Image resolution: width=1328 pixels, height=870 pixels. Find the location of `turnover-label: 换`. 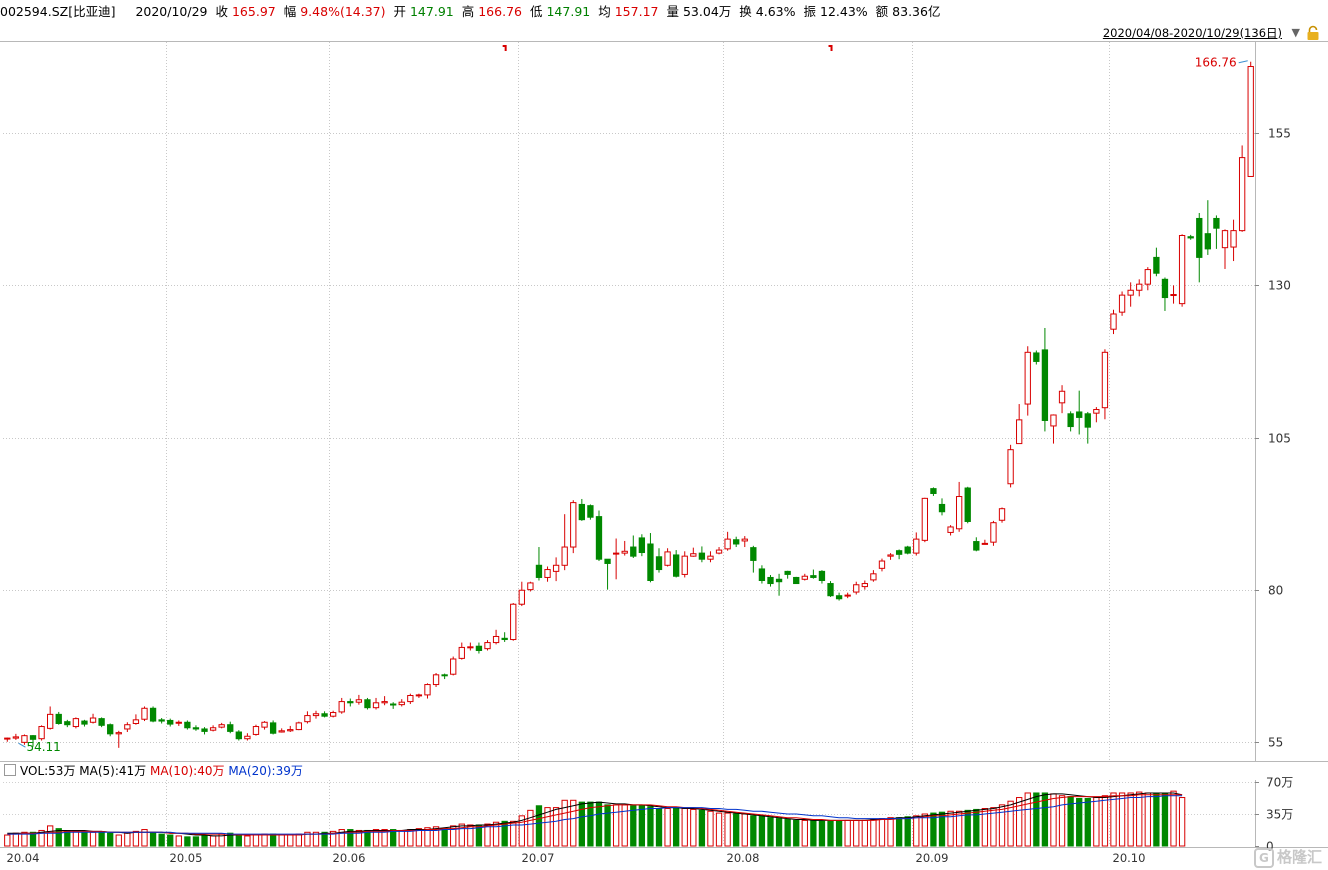

turnover-label: 换 is located at coordinates (745, 11).